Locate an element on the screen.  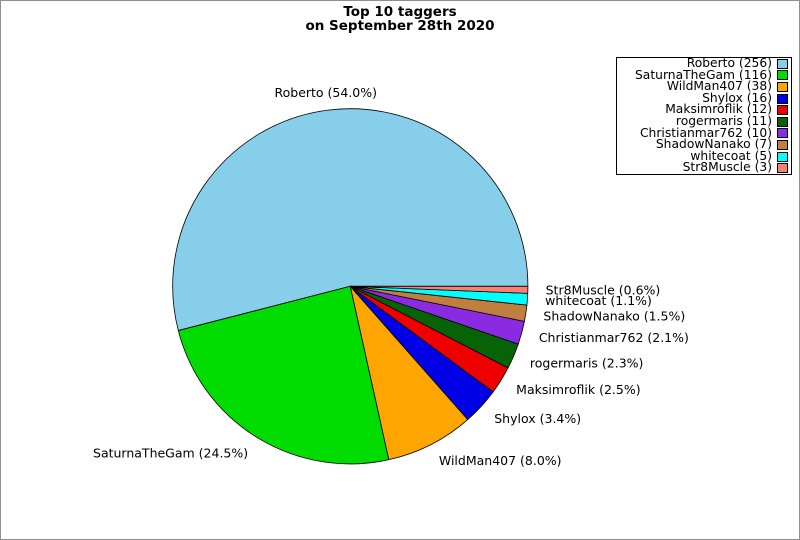
pie-slice-Str8Muscle is located at coordinates (439, 289).